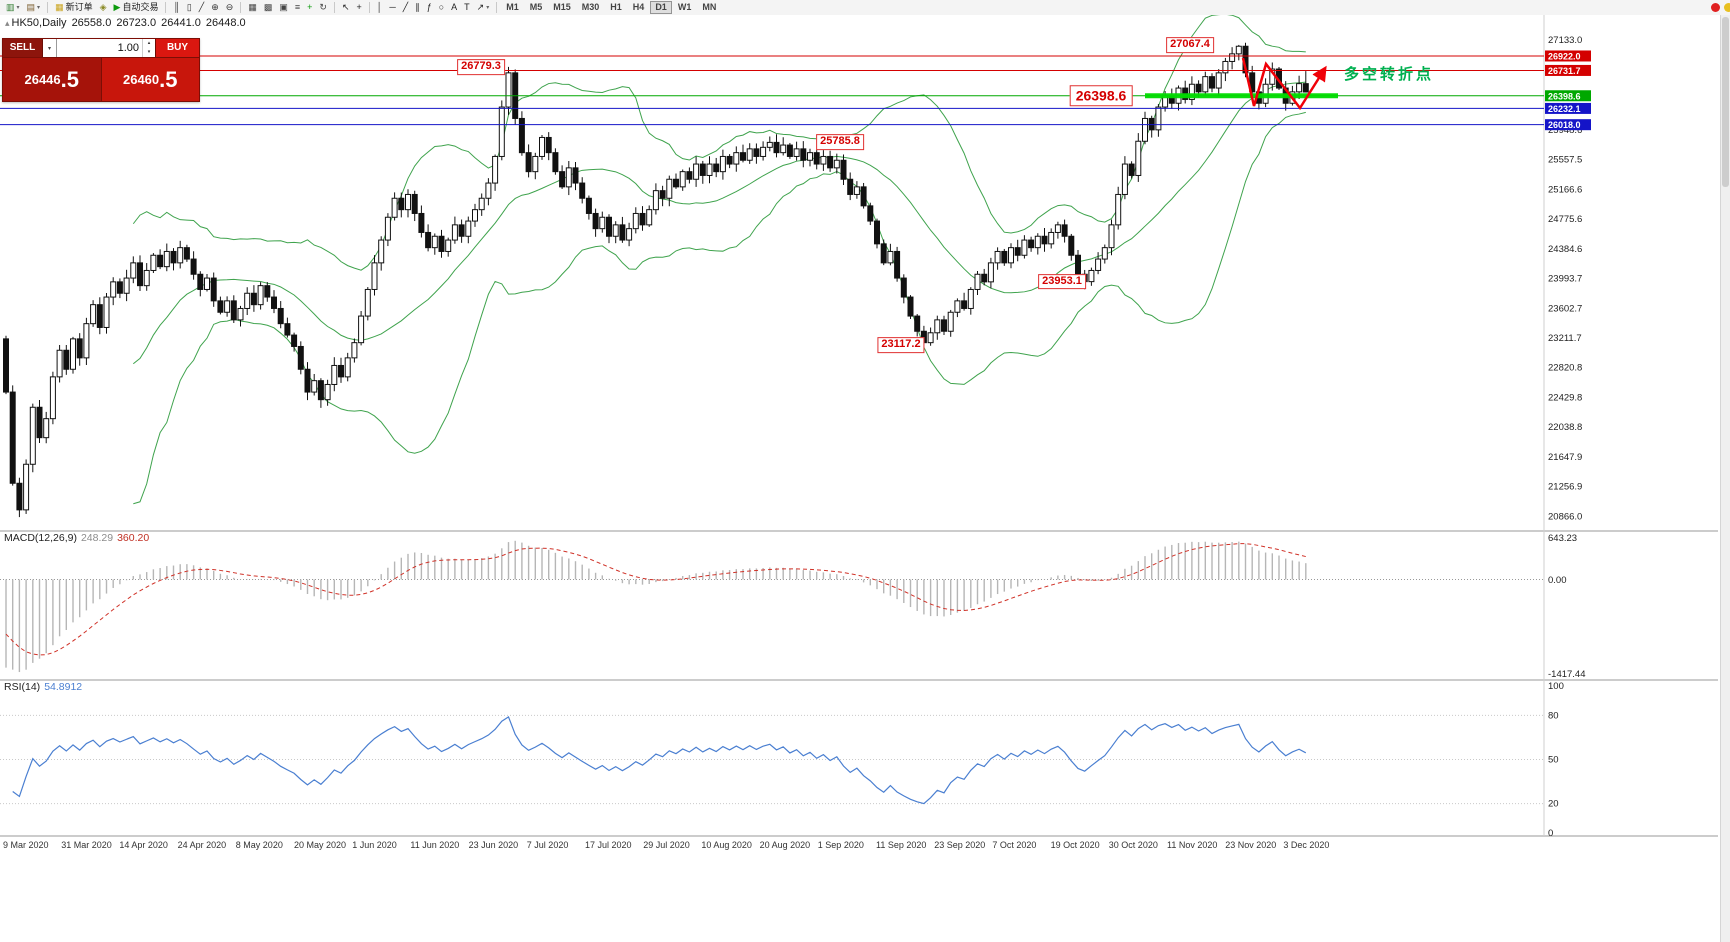 Image resolution: width=1730 pixels, height=942 pixels. What do you see at coordinates (309, 7) in the screenshot?
I see `add-indicator-icon: +` at bounding box center [309, 7].